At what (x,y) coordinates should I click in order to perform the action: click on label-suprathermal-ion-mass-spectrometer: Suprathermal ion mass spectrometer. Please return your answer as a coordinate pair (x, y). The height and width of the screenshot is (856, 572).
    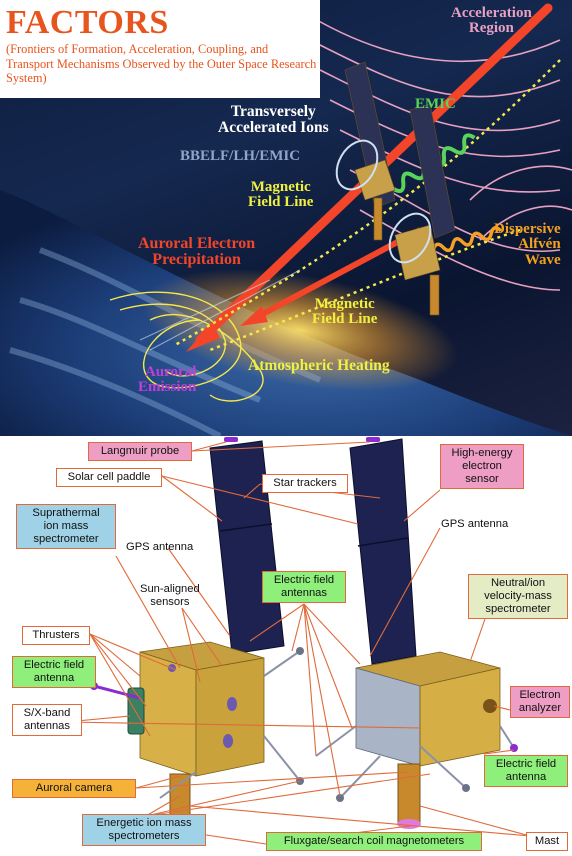
    Looking at the image, I should click on (66, 526).